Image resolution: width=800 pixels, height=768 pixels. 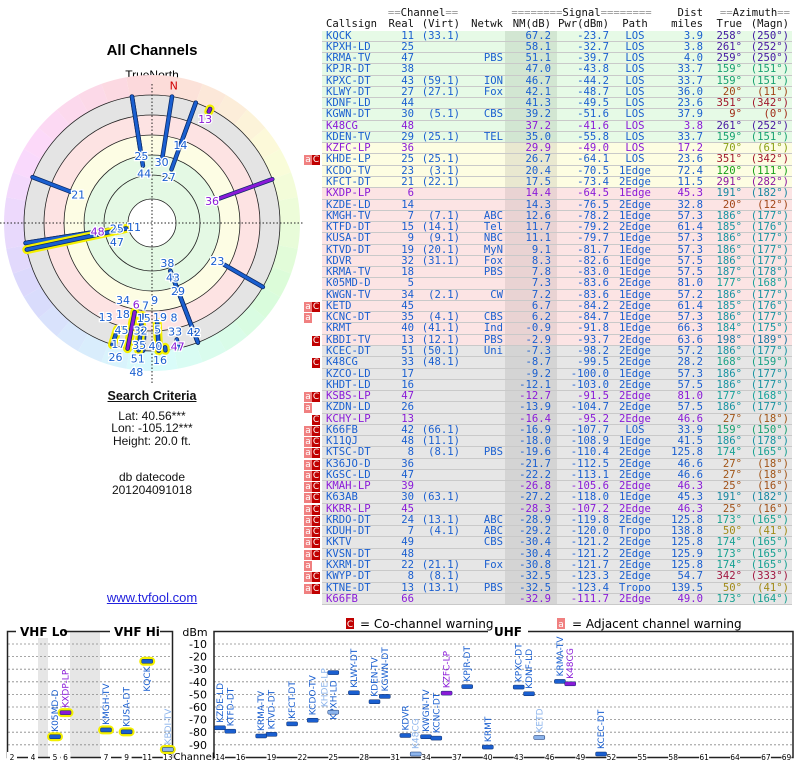 I want to click on table-row: KGWN-DT 30 (5.1) CBS 39.2 -51.6 LOS 37.9 9° (0°), so click(x=549, y=115).